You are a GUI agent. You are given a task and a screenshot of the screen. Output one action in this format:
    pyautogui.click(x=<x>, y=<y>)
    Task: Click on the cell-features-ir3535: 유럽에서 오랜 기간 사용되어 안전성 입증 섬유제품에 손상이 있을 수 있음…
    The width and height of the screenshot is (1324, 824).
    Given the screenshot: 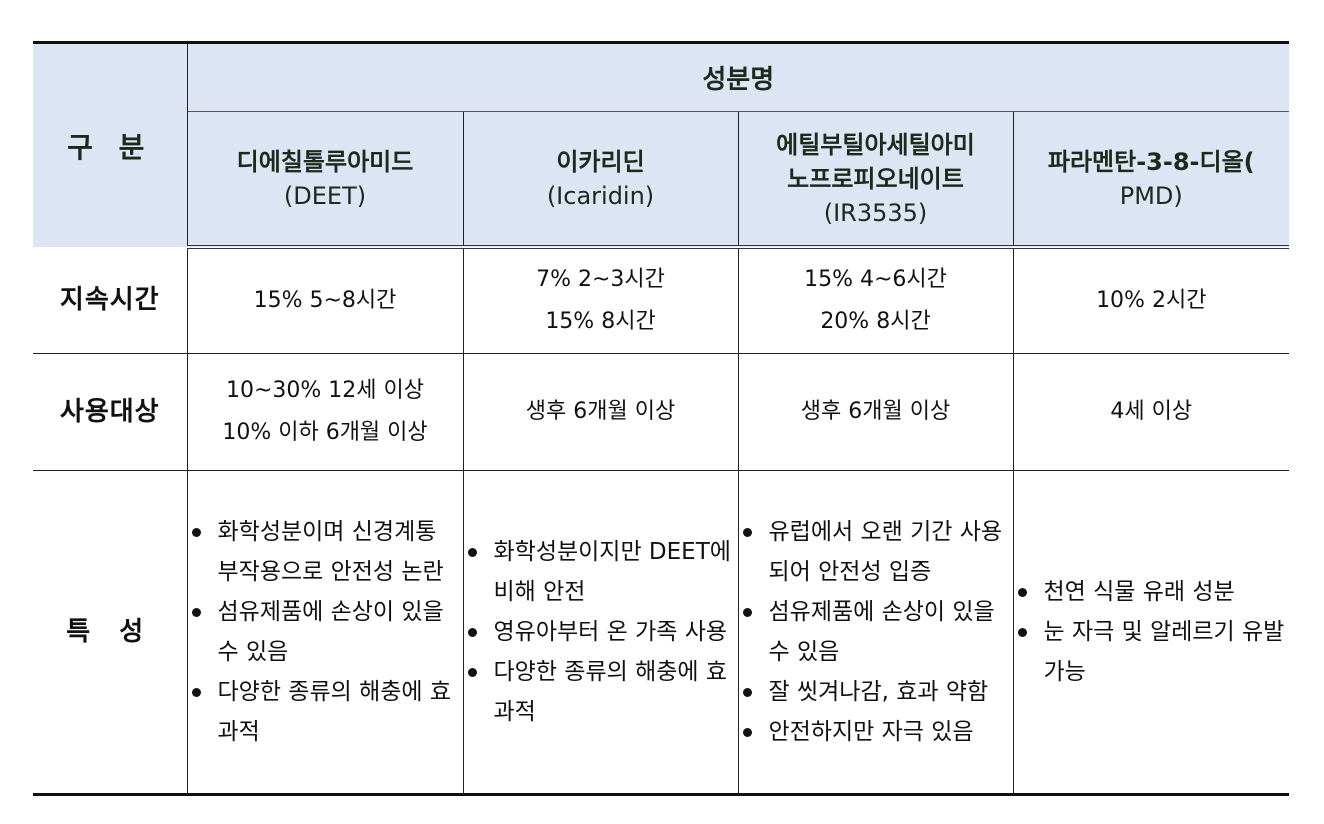 What is the action you would take?
    pyautogui.click(x=875, y=633)
    